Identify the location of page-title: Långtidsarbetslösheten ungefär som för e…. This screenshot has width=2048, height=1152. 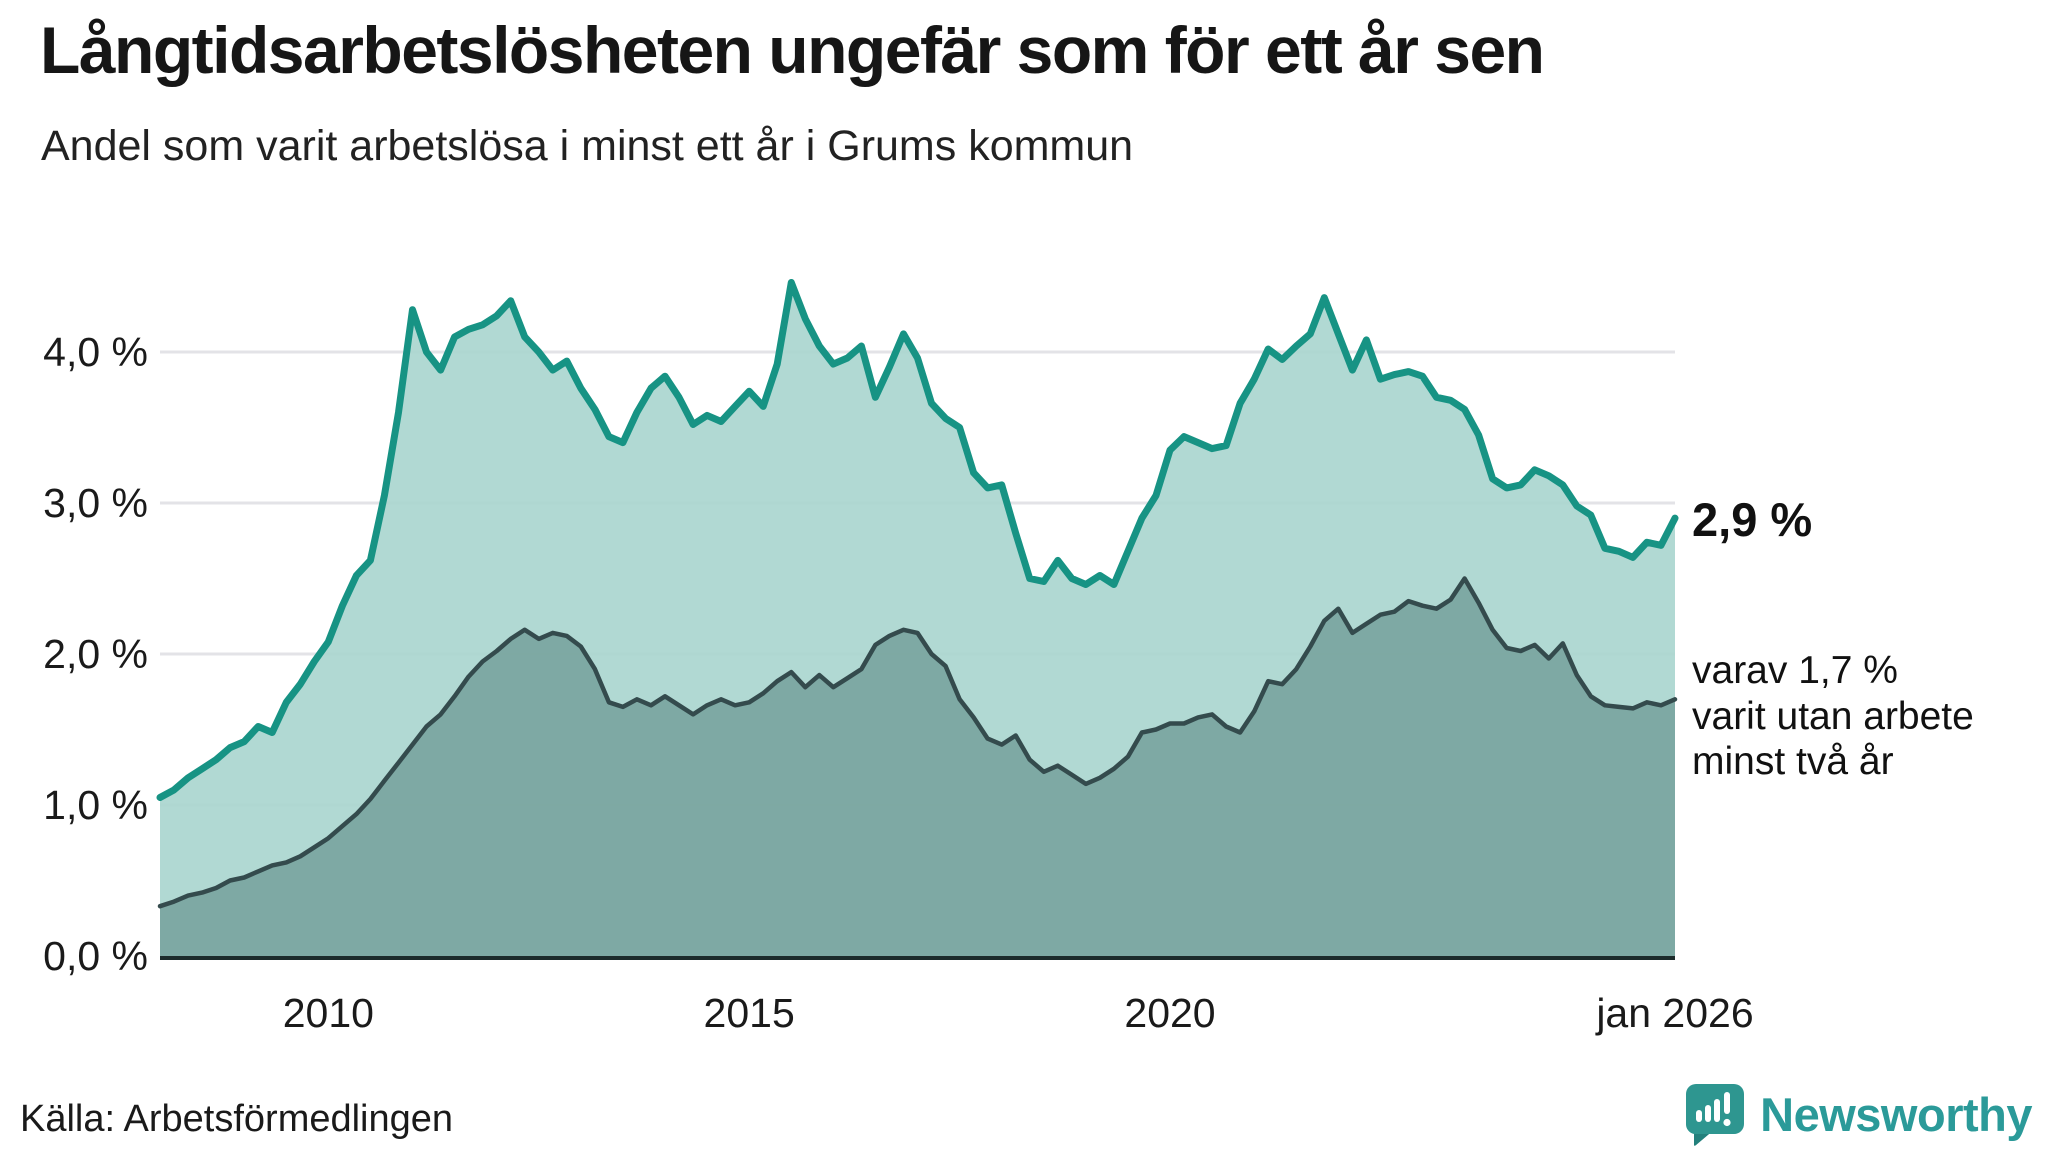
(792, 50).